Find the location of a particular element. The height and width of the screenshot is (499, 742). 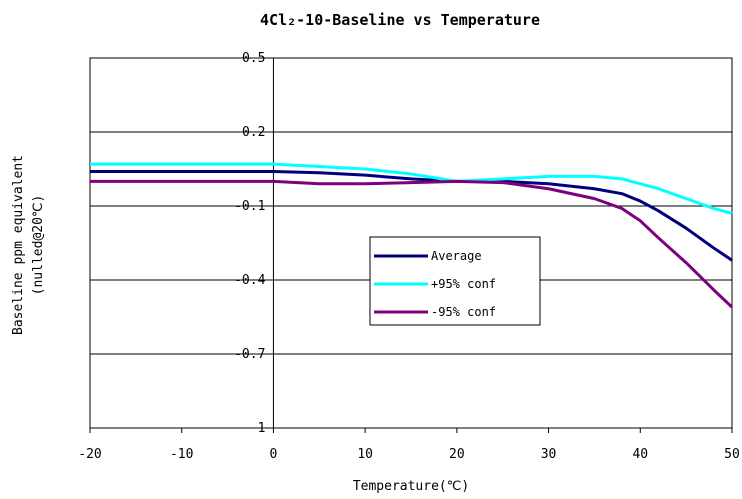

legend-box is located at coordinates (455, 281).